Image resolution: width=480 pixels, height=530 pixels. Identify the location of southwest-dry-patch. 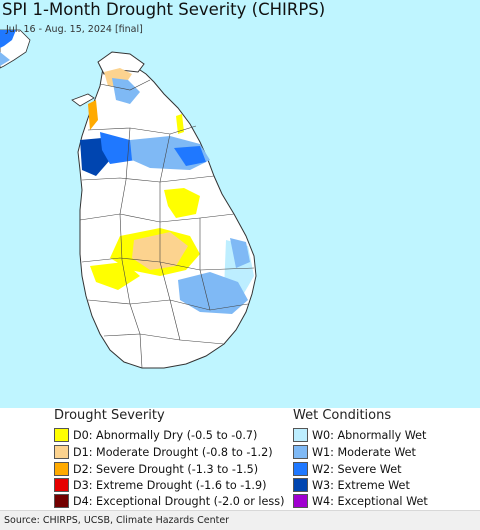
(115, 276).